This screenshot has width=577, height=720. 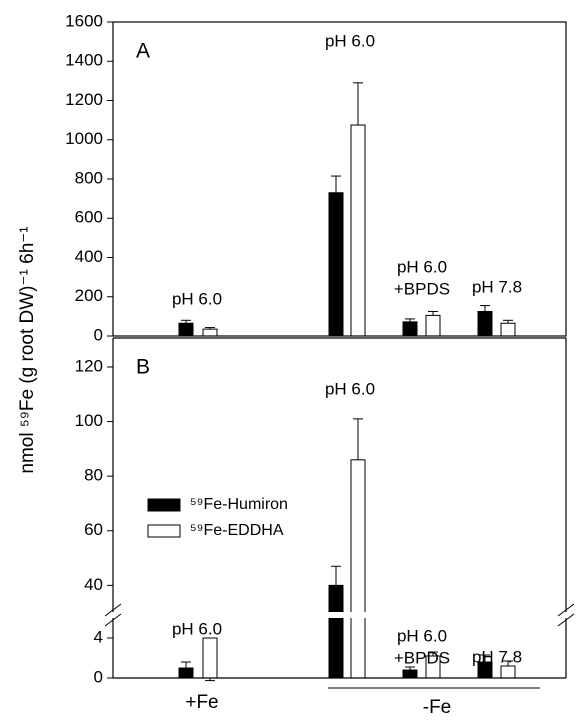 I want to click on y-tick-label: 60, so click(x=93, y=529).